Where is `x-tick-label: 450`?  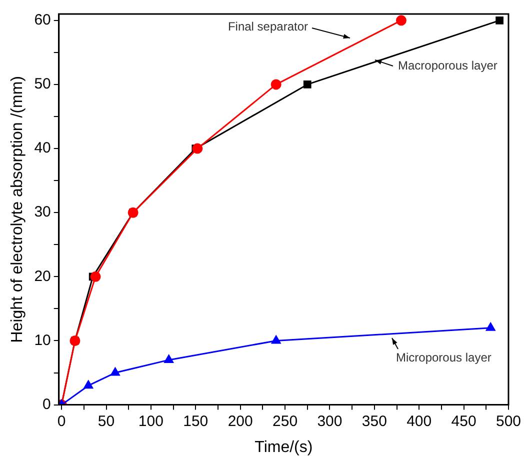 x-tick-label: 450 is located at coordinates (463, 421).